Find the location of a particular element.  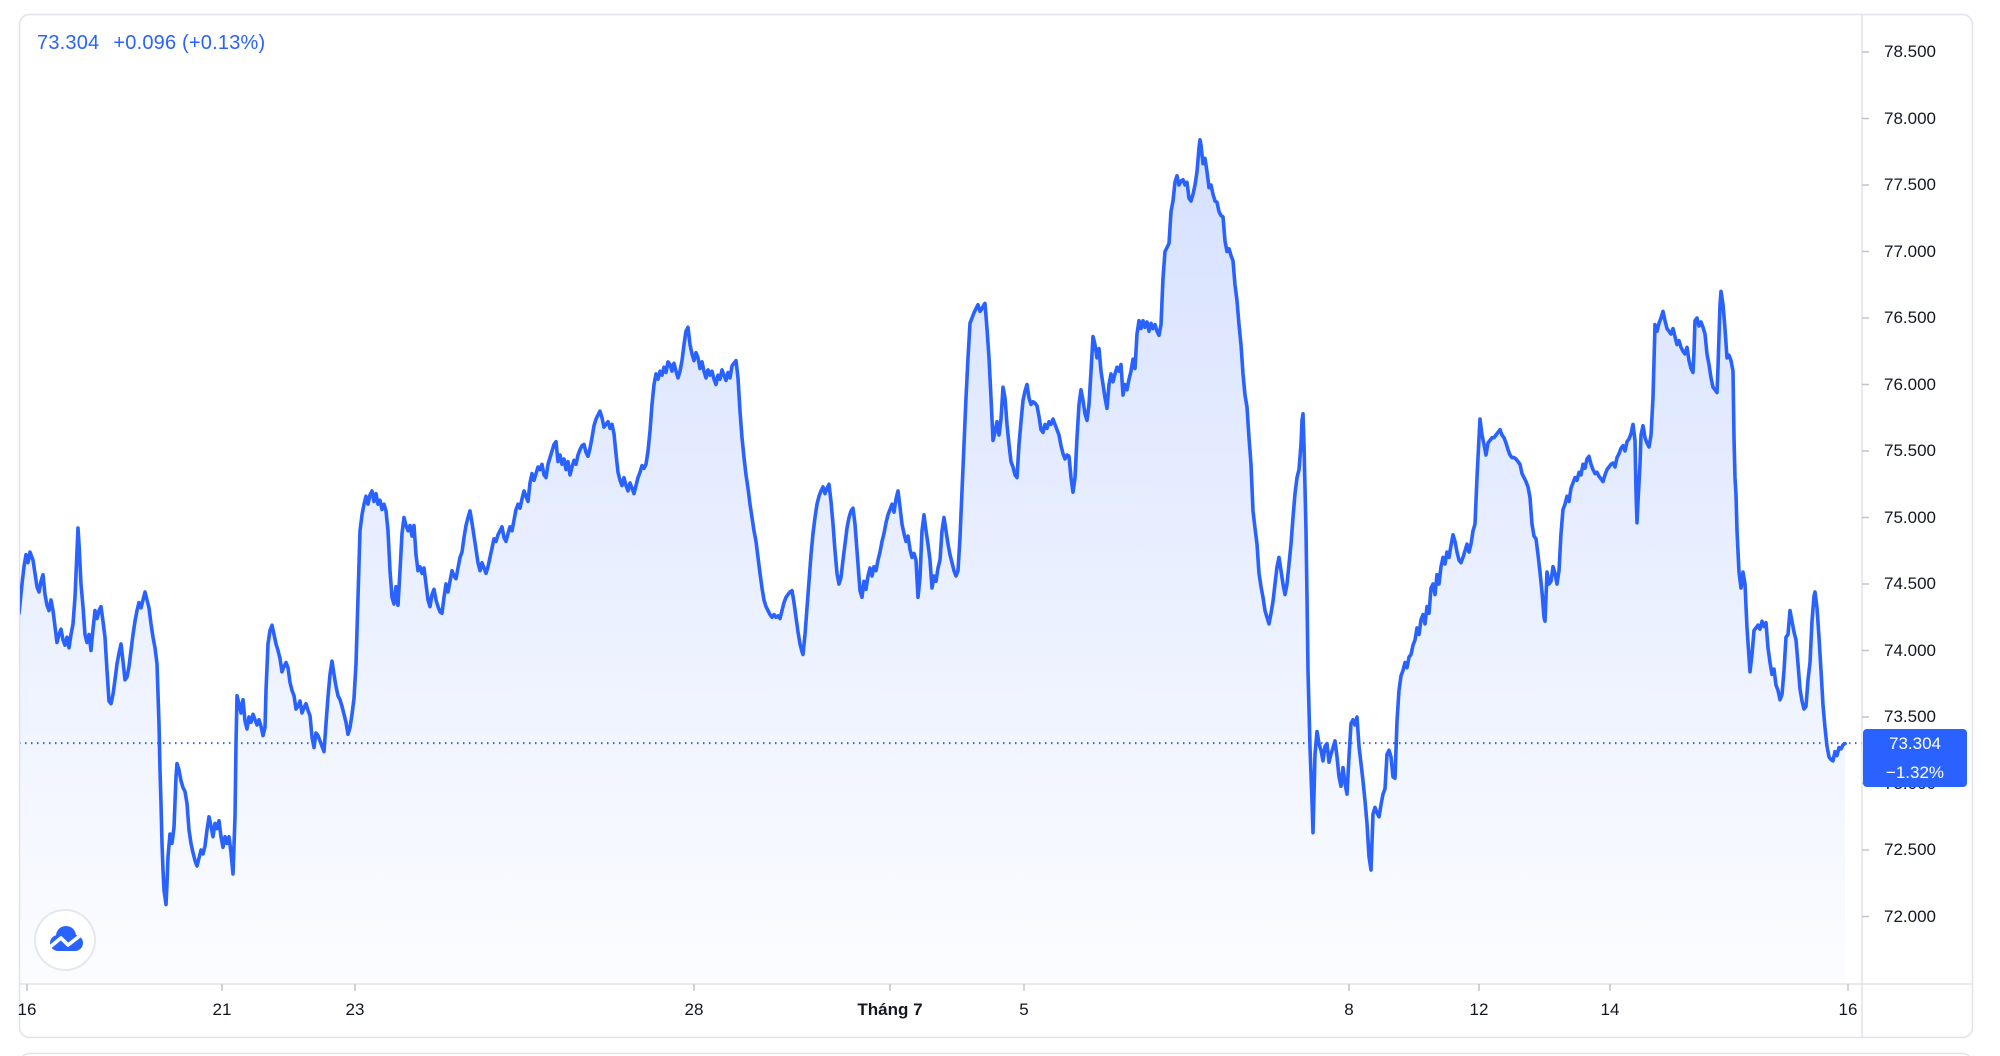

price-tick-label: 73.500 is located at coordinates (1910, 716).